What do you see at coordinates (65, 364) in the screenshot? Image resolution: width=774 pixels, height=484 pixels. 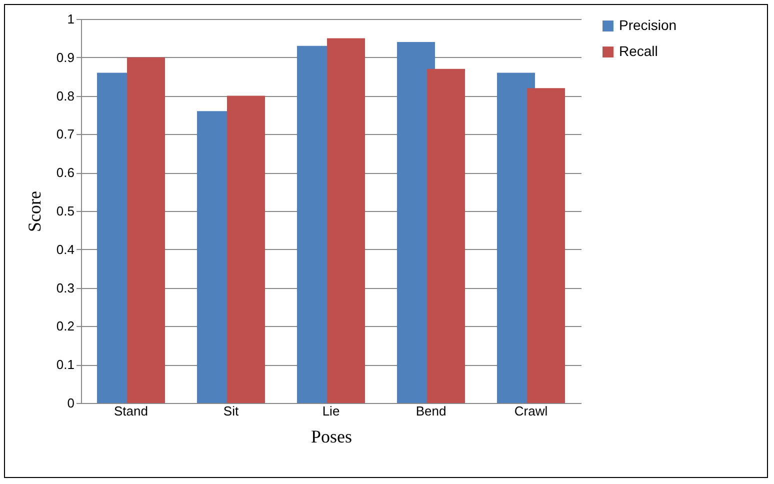 I see `y-tick-label: 0.1` at bounding box center [65, 364].